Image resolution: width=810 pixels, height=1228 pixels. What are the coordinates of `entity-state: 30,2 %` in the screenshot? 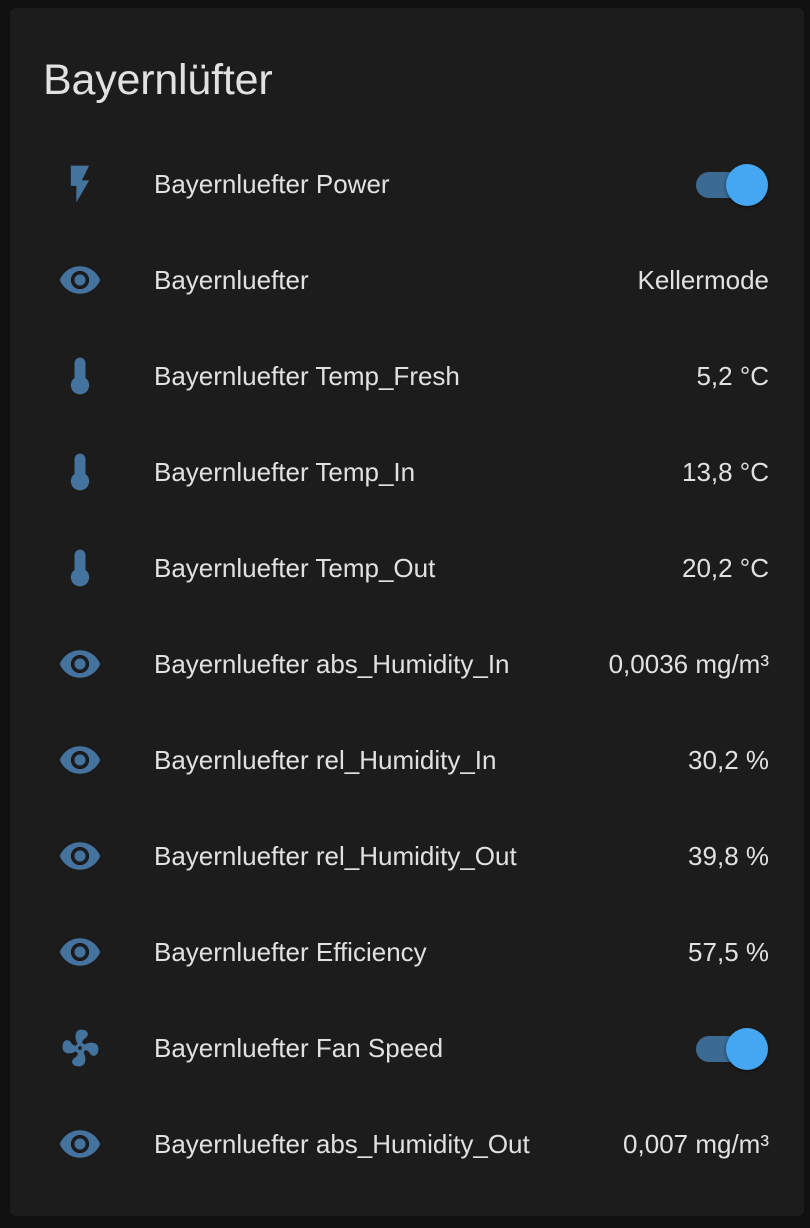 It's located at (728, 760).